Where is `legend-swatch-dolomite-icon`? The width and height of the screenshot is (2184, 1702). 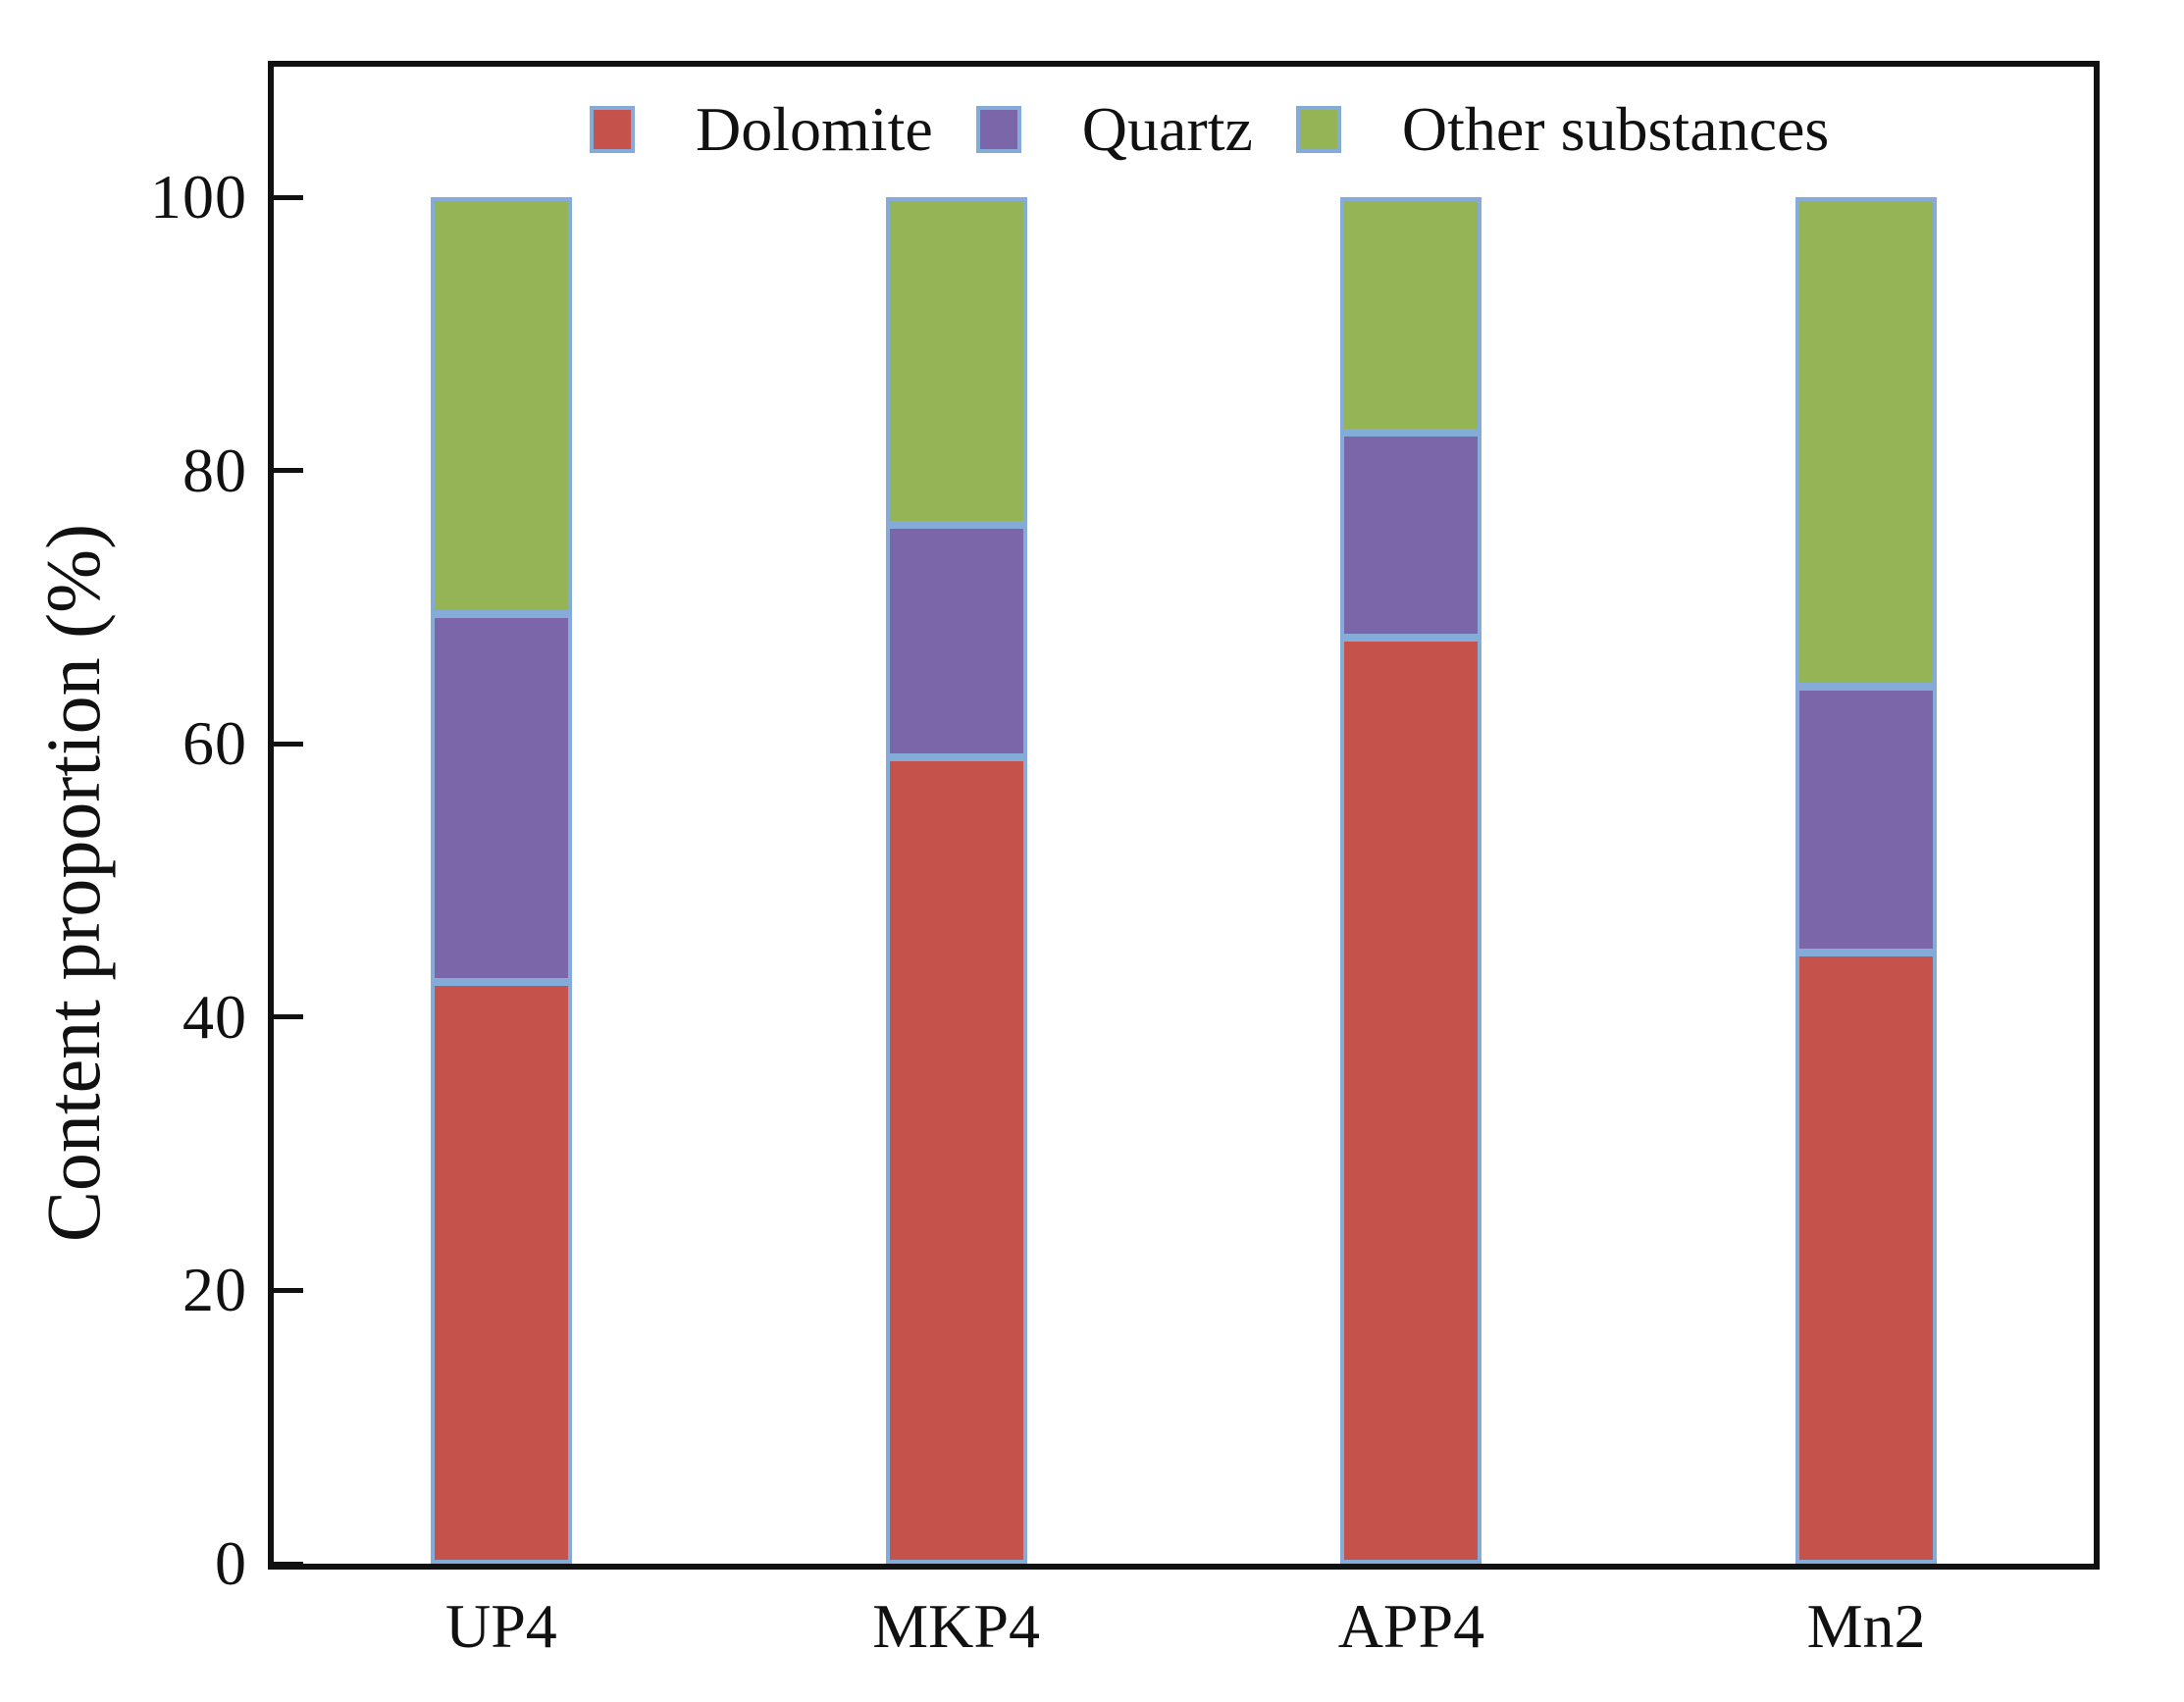 legend-swatch-dolomite-icon is located at coordinates (612, 129).